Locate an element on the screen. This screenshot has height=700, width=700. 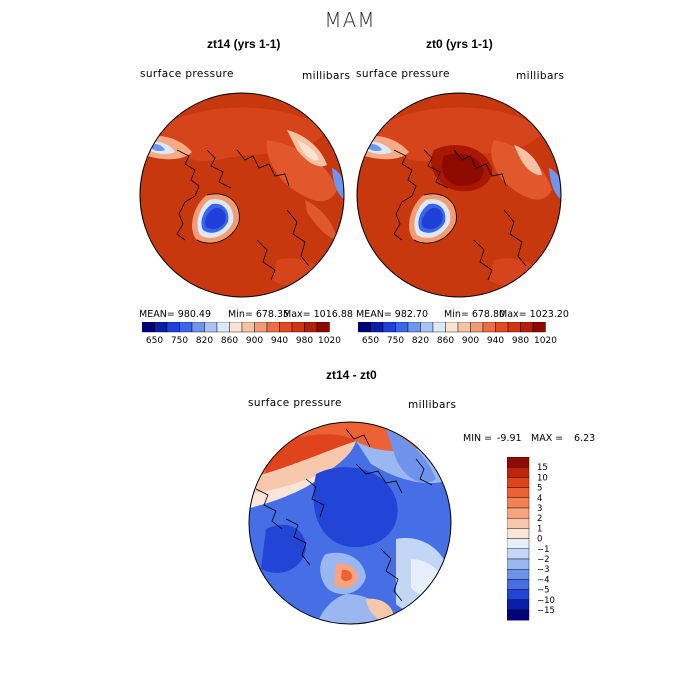
diff-colorbar-tick-label: 15 is located at coordinates (542, 468).